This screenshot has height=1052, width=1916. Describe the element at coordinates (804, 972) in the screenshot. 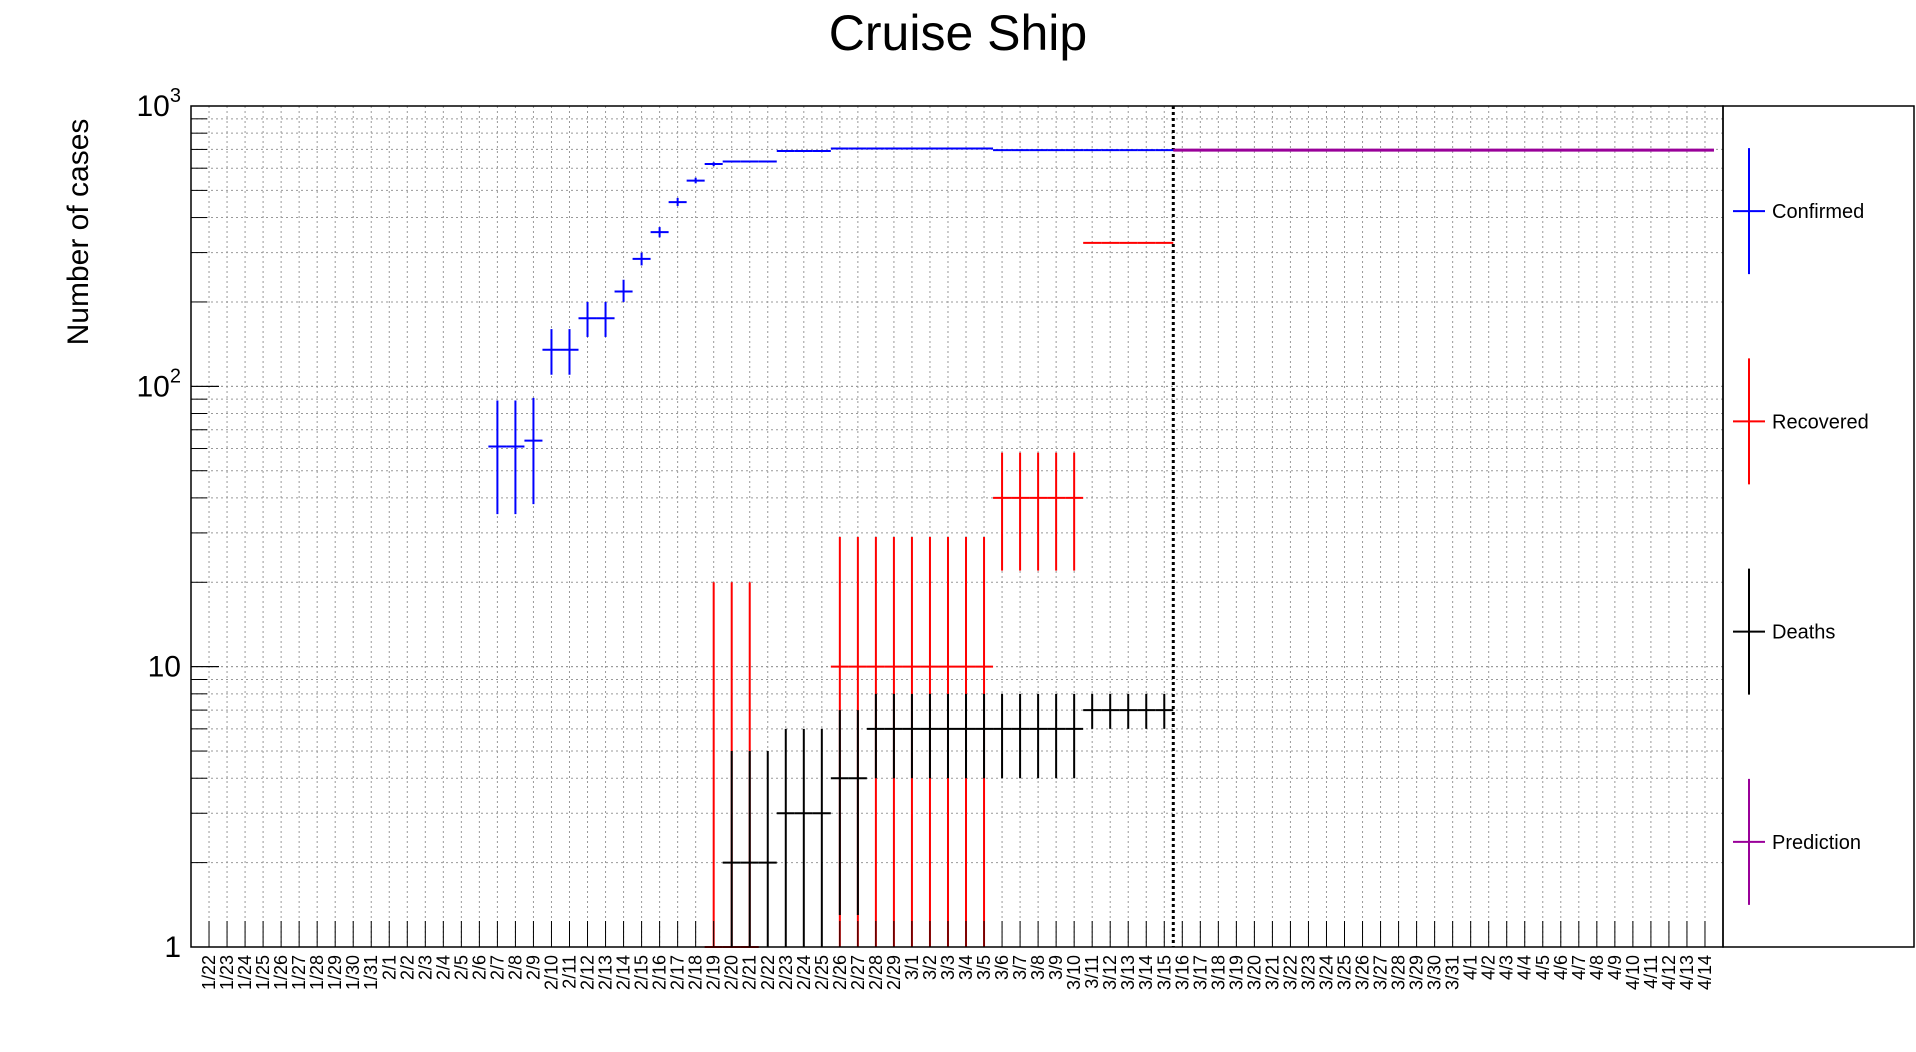

I see `x-tick-label: 2/24` at that location.